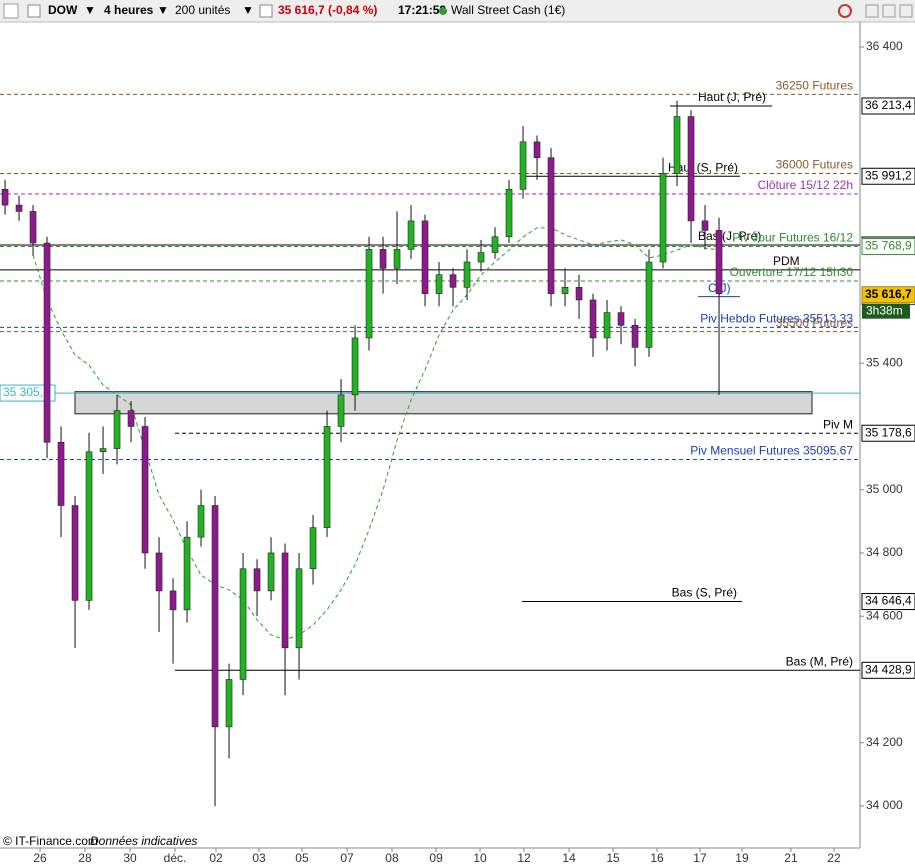 Image resolution: width=915 pixels, height=866 pixels. What do you see at coordinates (872, 11) in the screenshot?
I see `minimize` at bounding box center [872, 11].